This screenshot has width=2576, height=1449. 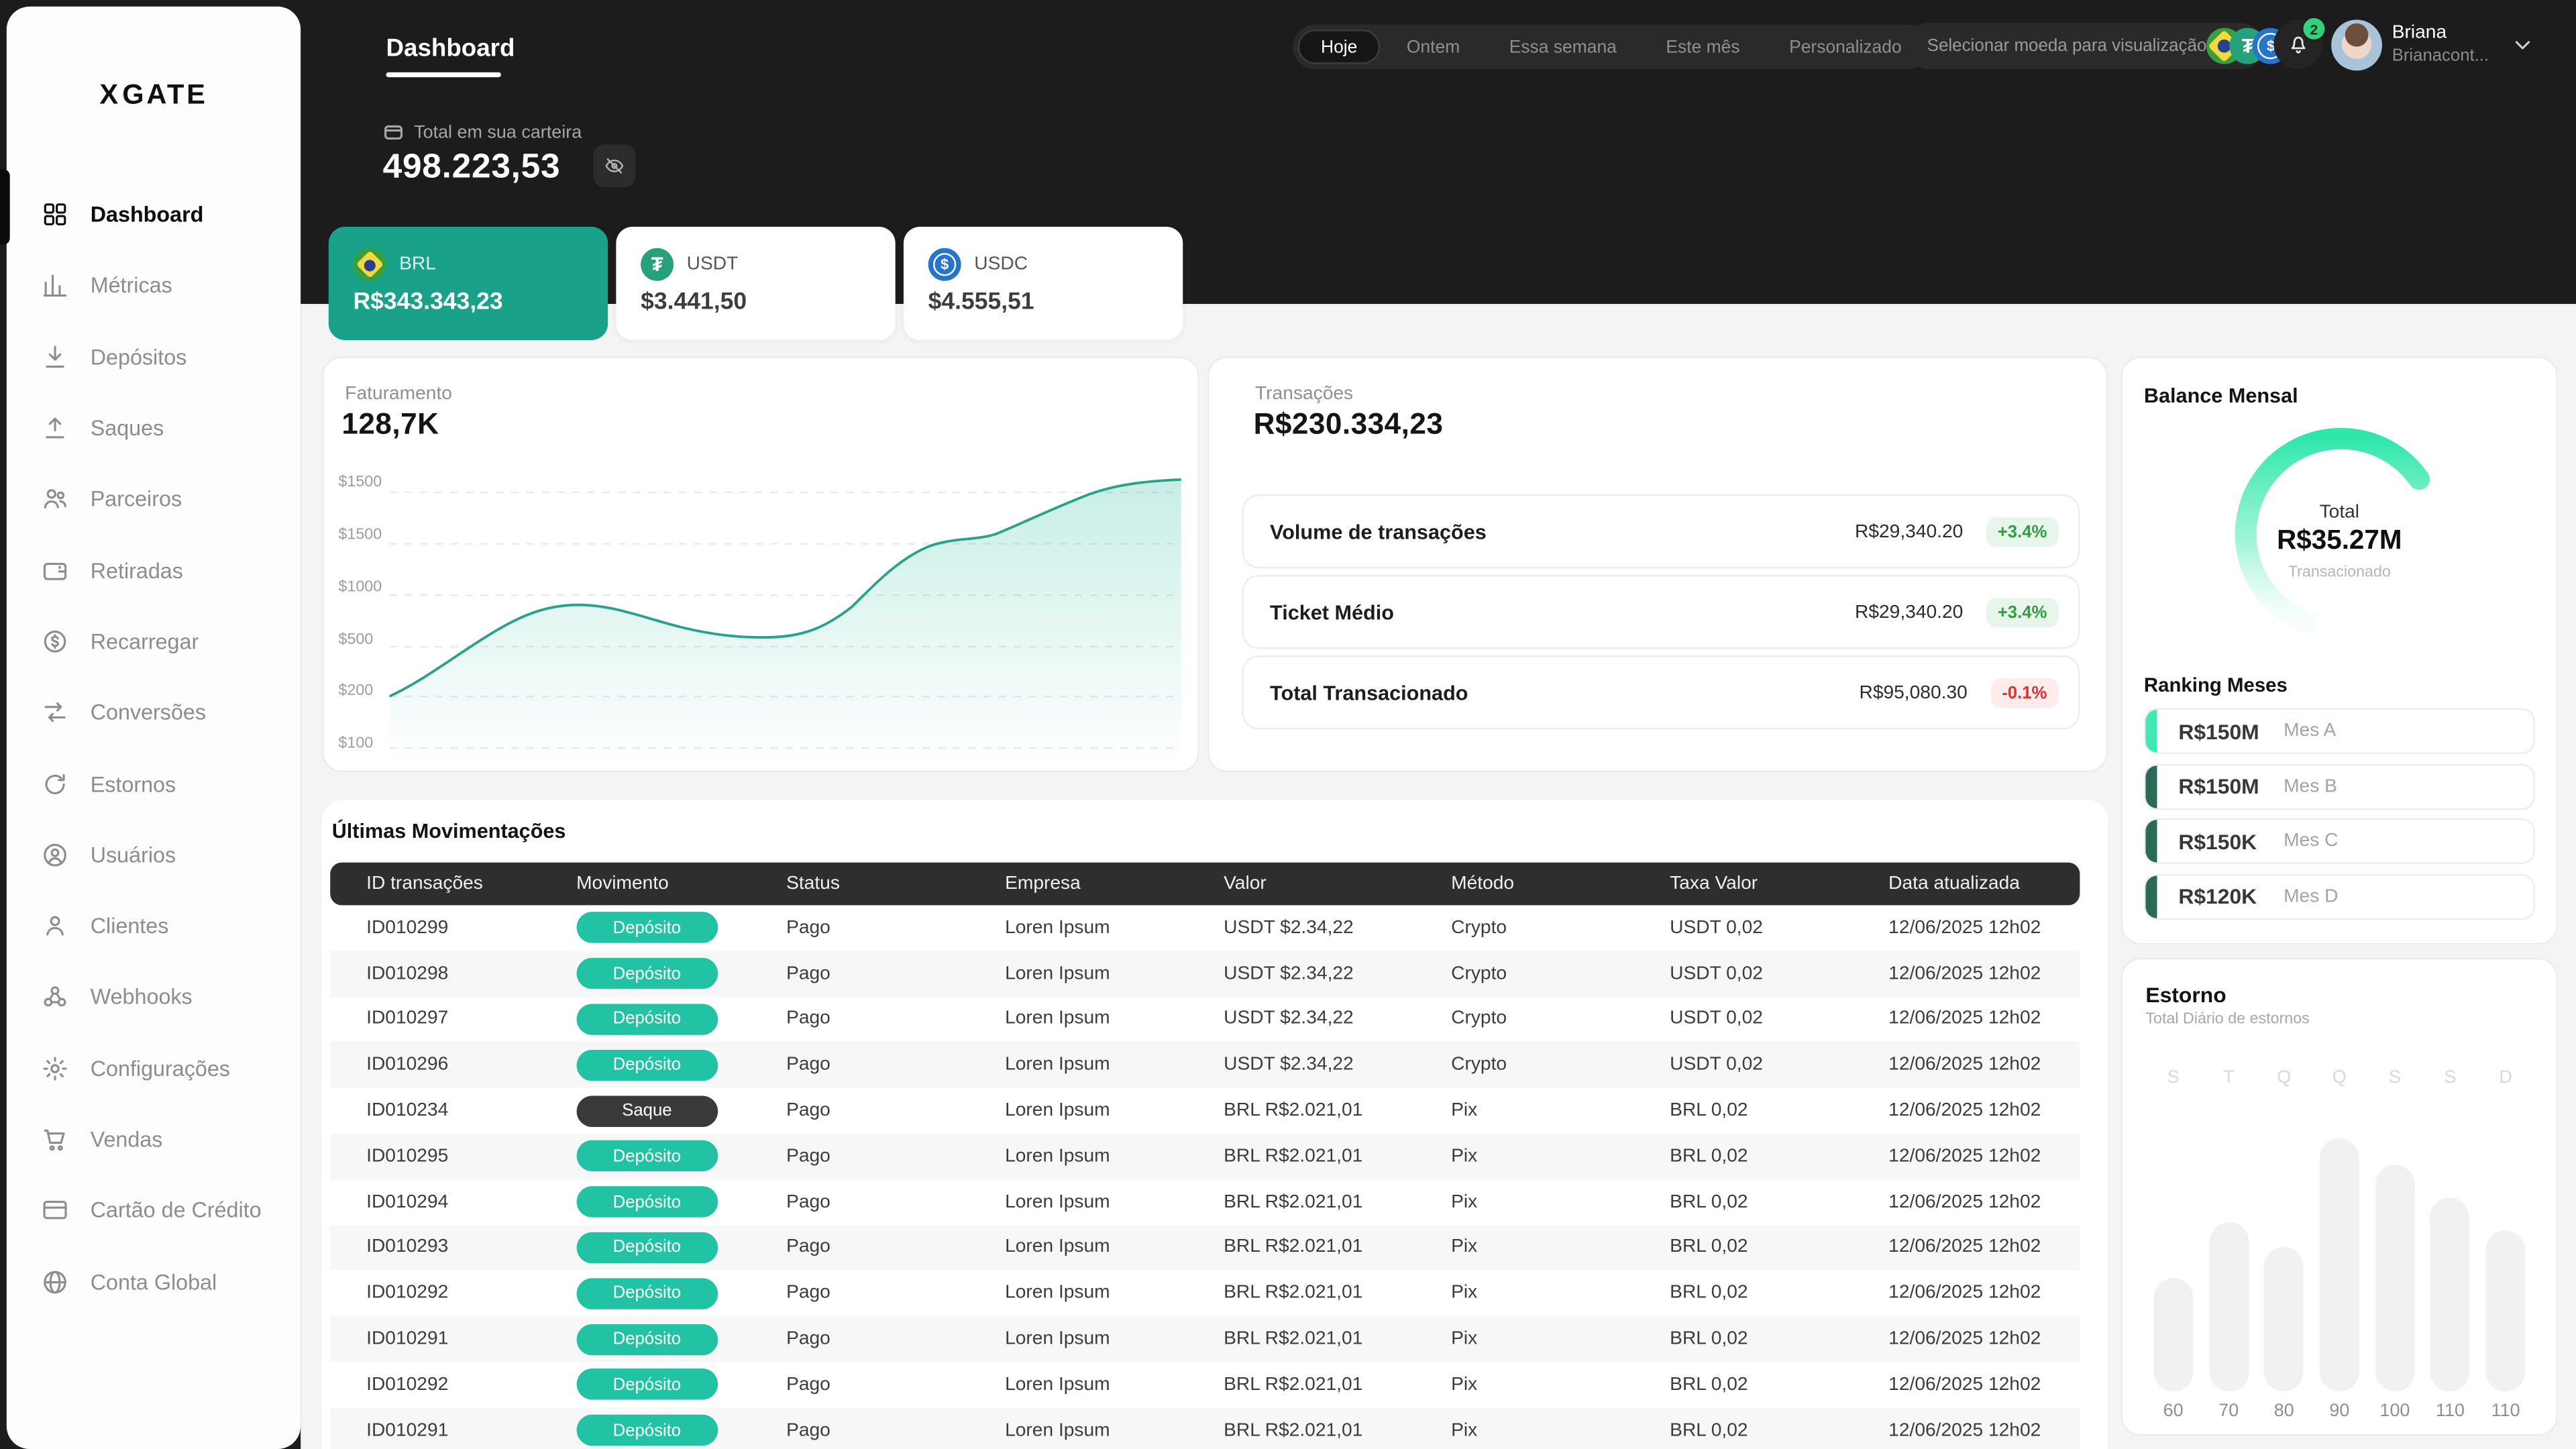 I want to click on sidebar-item: Depósitos, so click(x=154, y=356).